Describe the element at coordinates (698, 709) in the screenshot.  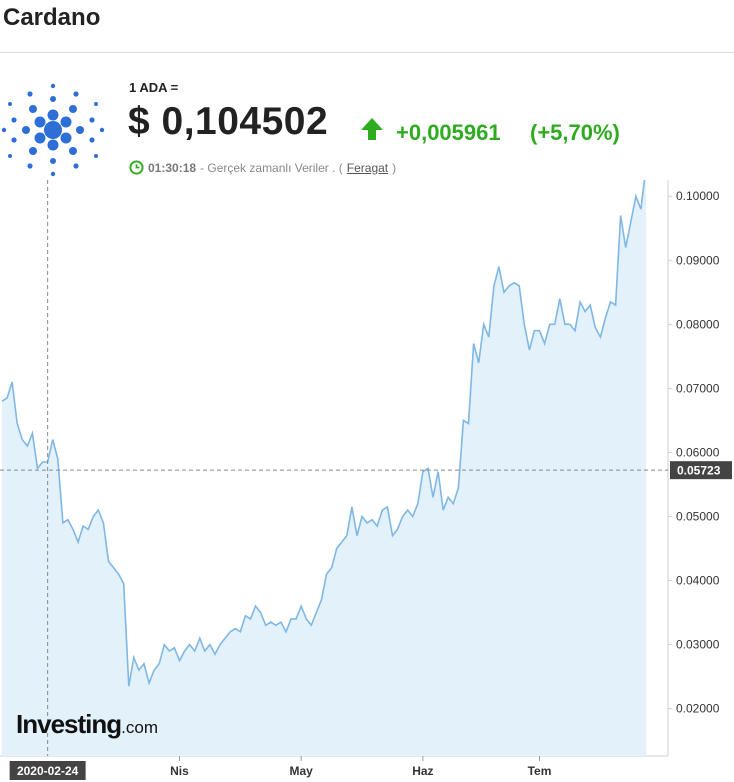
I see `y-tick-label: 0.02000` at that location.